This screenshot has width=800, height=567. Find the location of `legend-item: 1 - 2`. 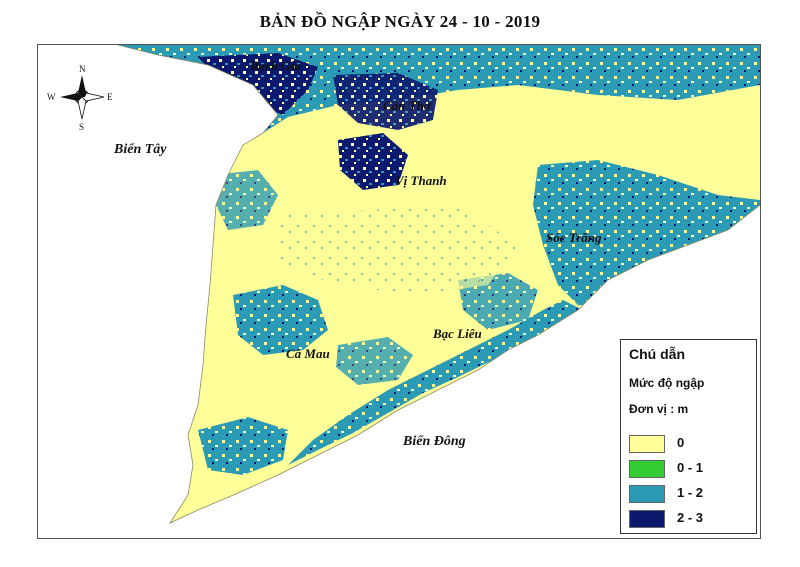

legend-item: 1 - 2 is located at coordinates (689, 493).